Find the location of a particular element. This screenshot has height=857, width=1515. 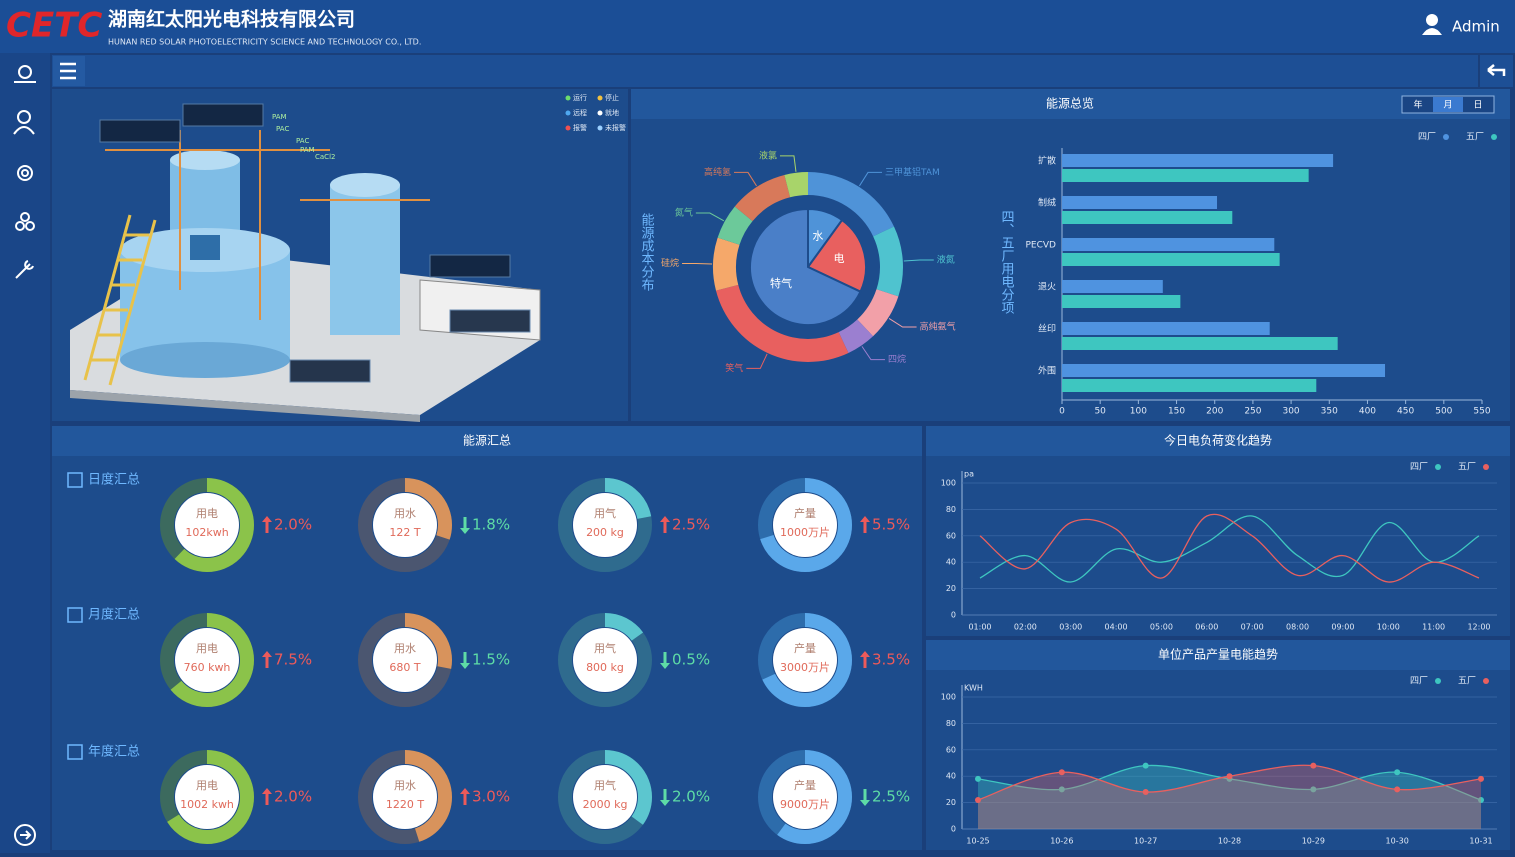

change-value: 3.0% is located at coordinates (491, 797).